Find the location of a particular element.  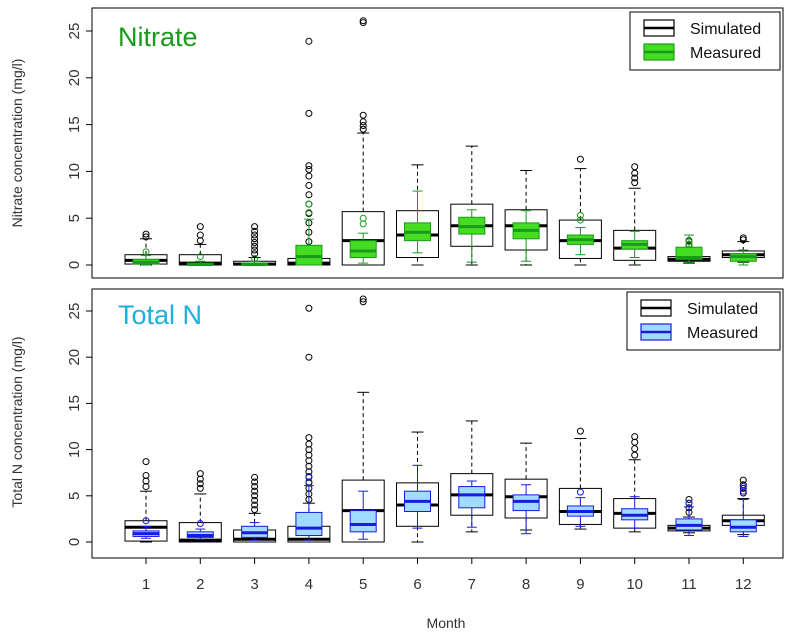

x-tick-label: 3 is located at coordinates (254, 584).